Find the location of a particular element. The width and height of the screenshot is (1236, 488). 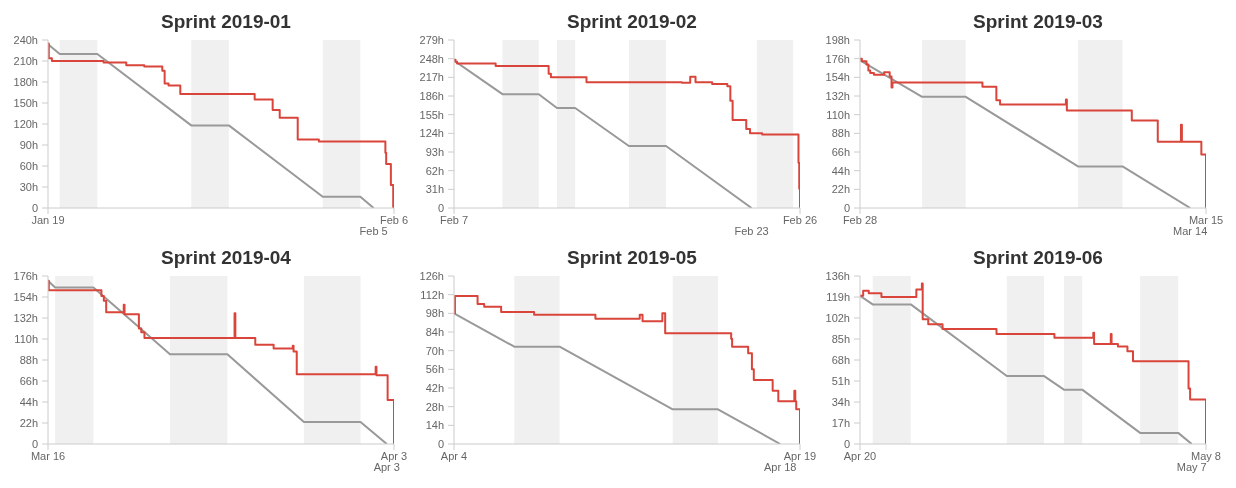

x-tick-label: Apr 19 is located at coordinates (800, 455).